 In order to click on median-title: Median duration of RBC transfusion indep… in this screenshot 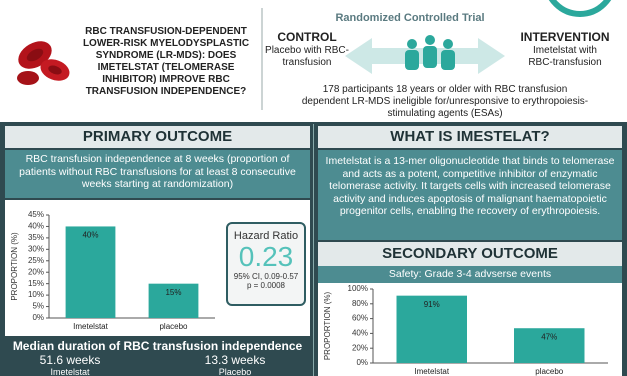, I will do `click(157, 346)`.